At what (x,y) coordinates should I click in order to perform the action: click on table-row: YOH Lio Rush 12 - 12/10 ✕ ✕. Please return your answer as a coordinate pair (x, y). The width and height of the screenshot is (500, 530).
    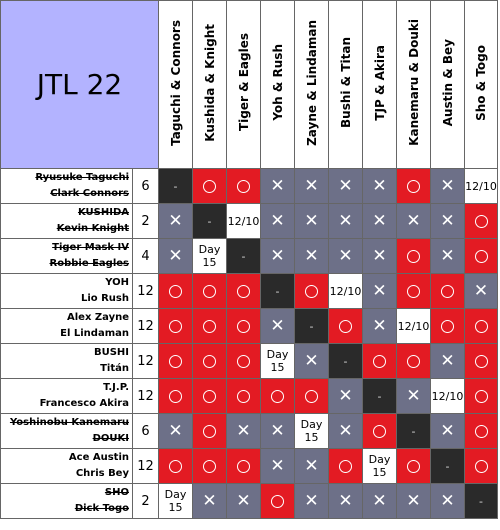
    Looking at the image, I should click on (249, 291).